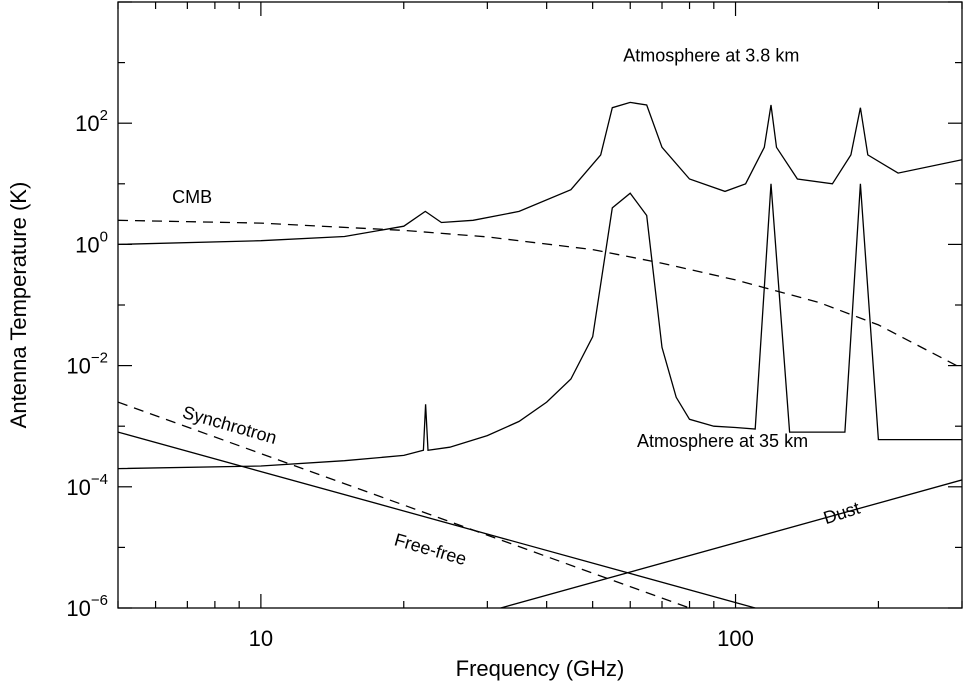 This screenshot has height=690, width=964. Describe the element at coordinates (261, 638) in the screenshot. I see `x-tick-label: 10` at that location.